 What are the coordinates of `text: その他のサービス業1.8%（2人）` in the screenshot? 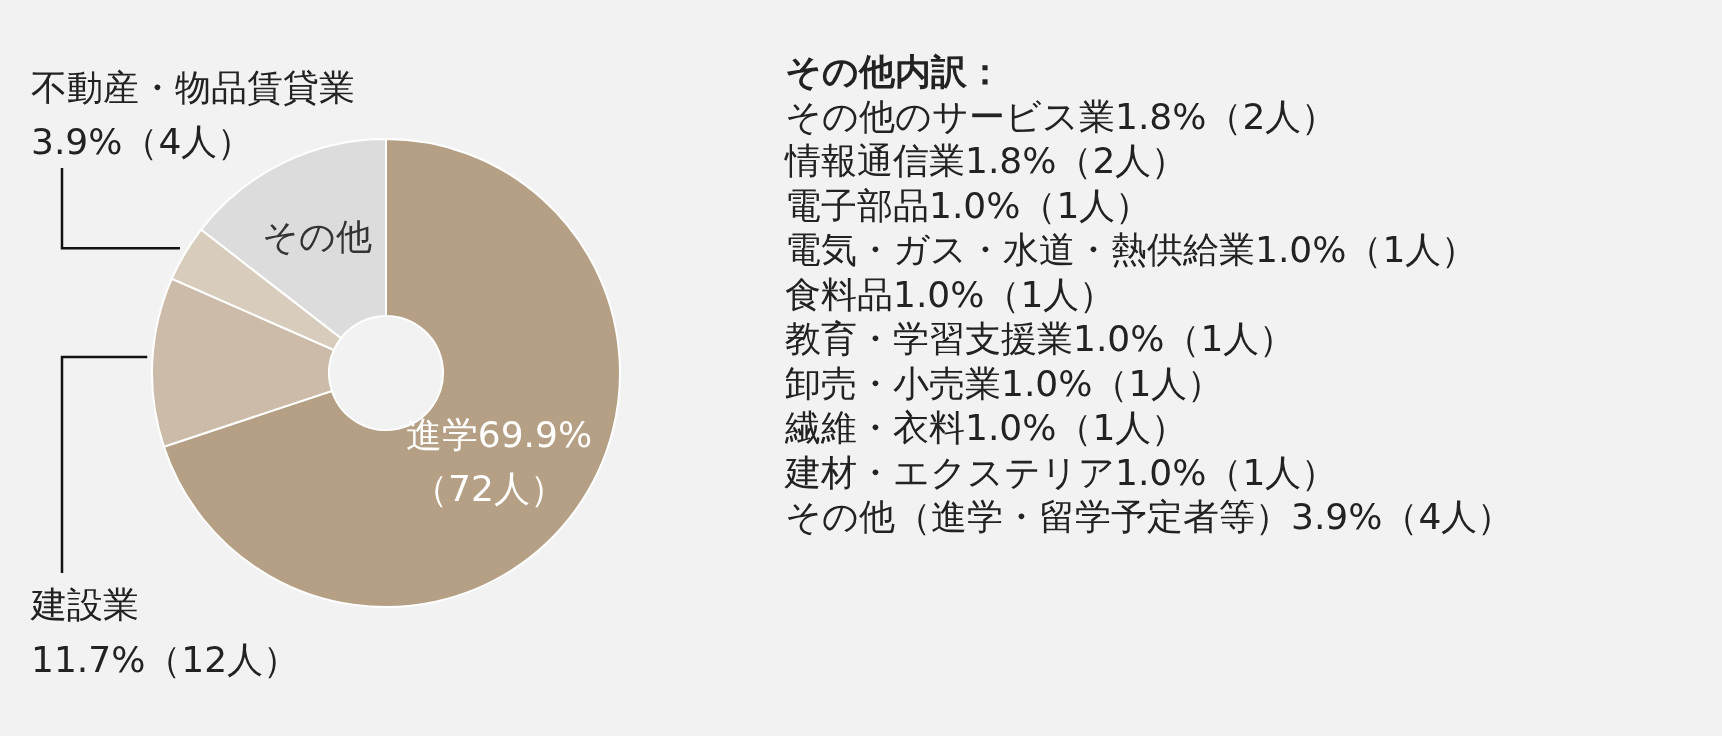 It's located at (1062, 116).